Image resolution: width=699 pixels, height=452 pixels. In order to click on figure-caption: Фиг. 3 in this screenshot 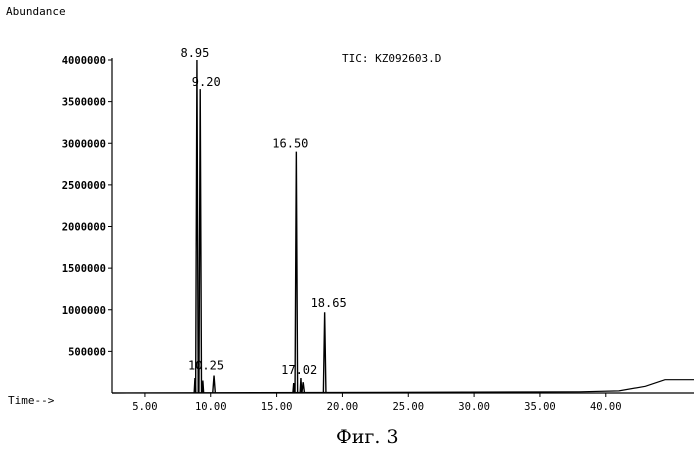, I will do `click(367, 437)`.